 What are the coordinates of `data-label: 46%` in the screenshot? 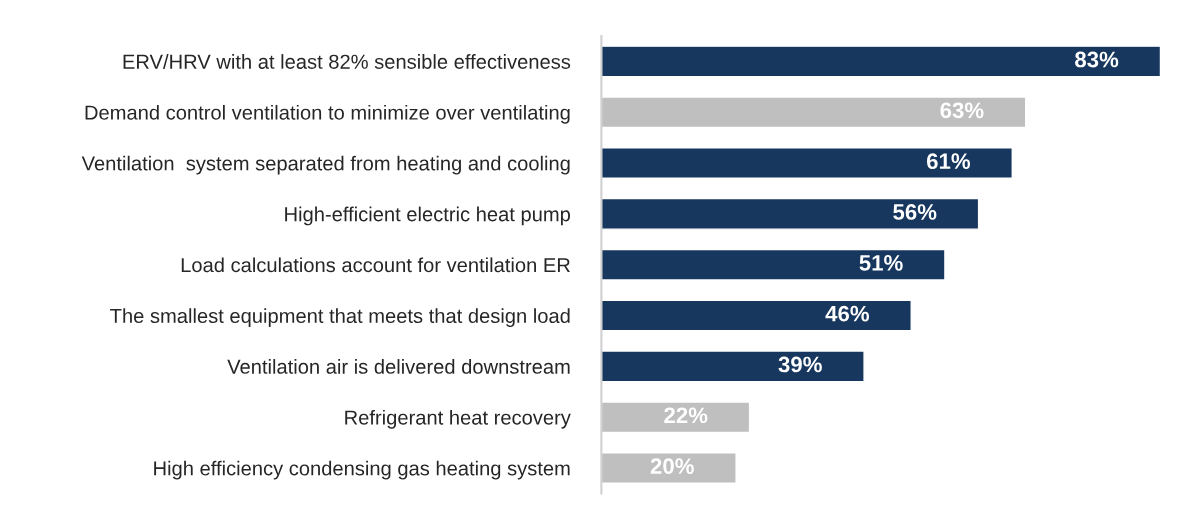 It's located at (847, 313).